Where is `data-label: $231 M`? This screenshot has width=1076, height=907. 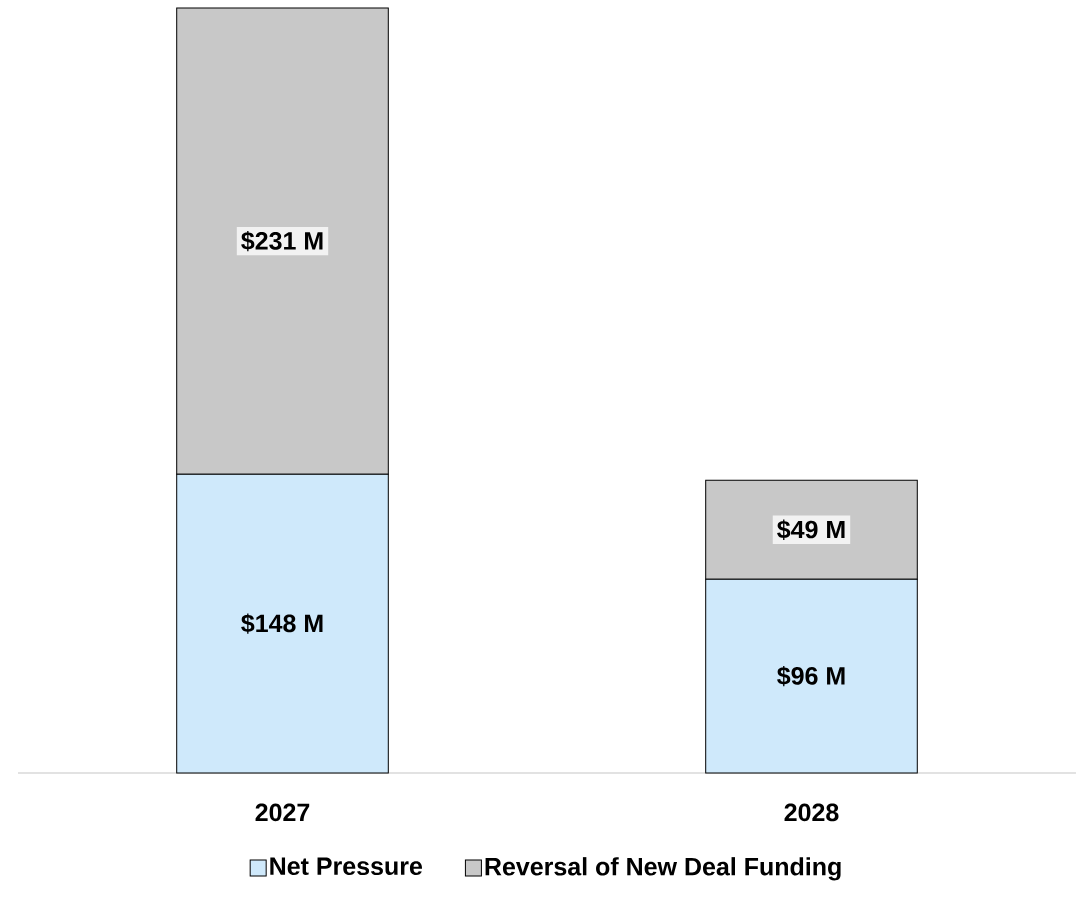 data-label: $231 M is located at coordinates (282, 241).